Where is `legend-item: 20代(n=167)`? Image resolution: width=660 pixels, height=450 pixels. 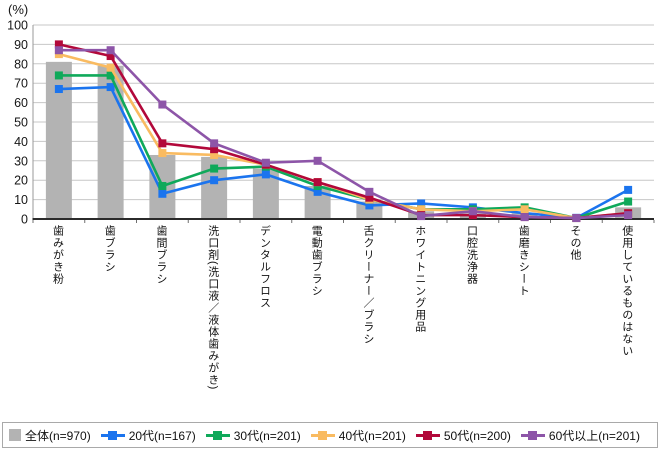 legend-item: 20代(n=167) is located at coordinates (148, 435).